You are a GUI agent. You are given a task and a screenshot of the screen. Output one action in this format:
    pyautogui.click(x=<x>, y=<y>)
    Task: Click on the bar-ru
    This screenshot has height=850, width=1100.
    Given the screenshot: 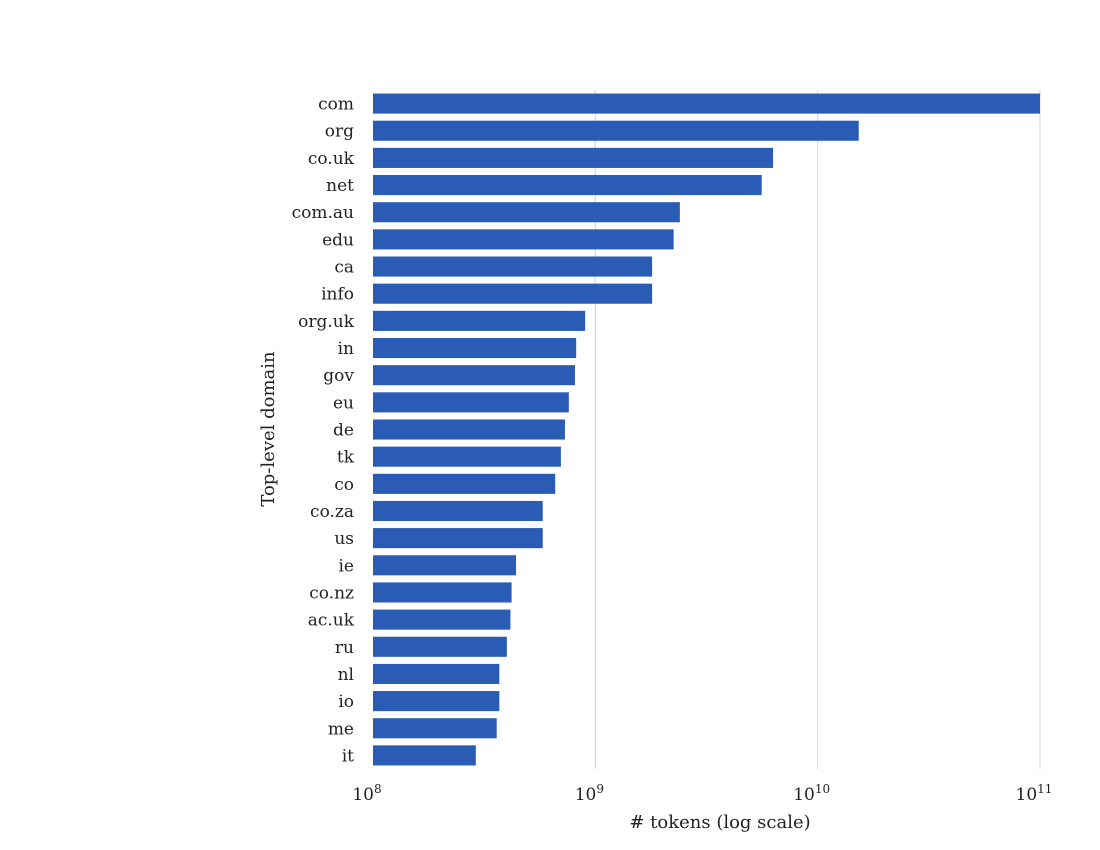 What is the action you would take?
    pyautogui.click(x=440, y=646)
    